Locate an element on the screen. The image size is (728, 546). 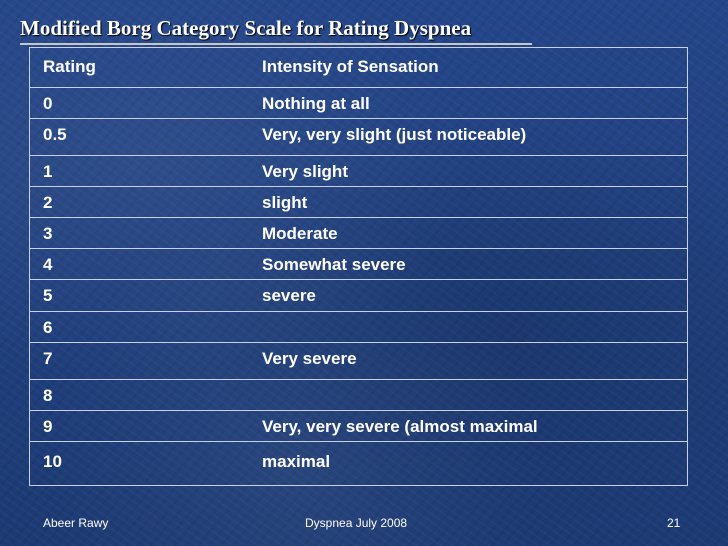
rating-cell: 8 is located at coordinates (139, 395).